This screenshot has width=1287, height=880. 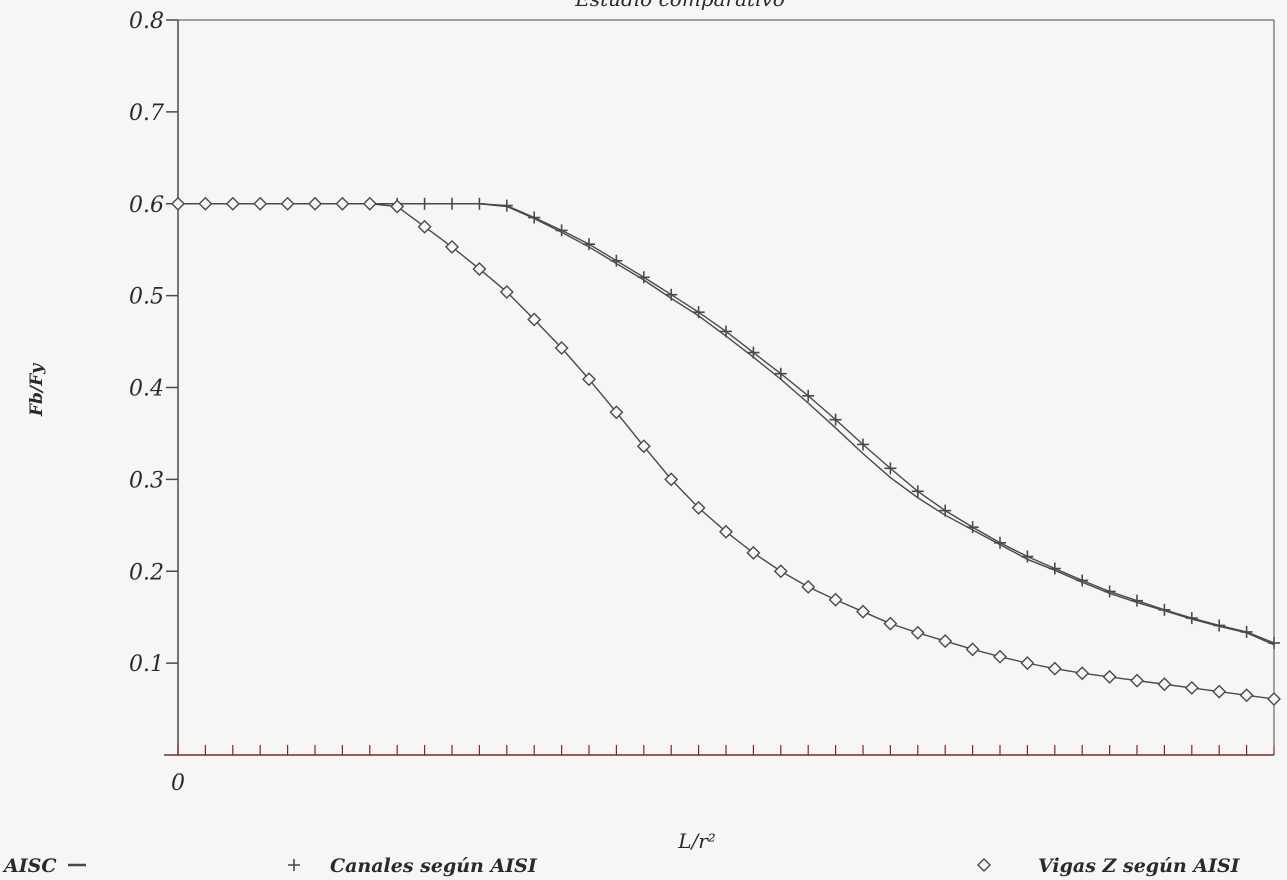 What do you see at coordinates (146, 664) in the screenshot?
I see `y-tick-label: 0.1` at bounding box center [146, 664].